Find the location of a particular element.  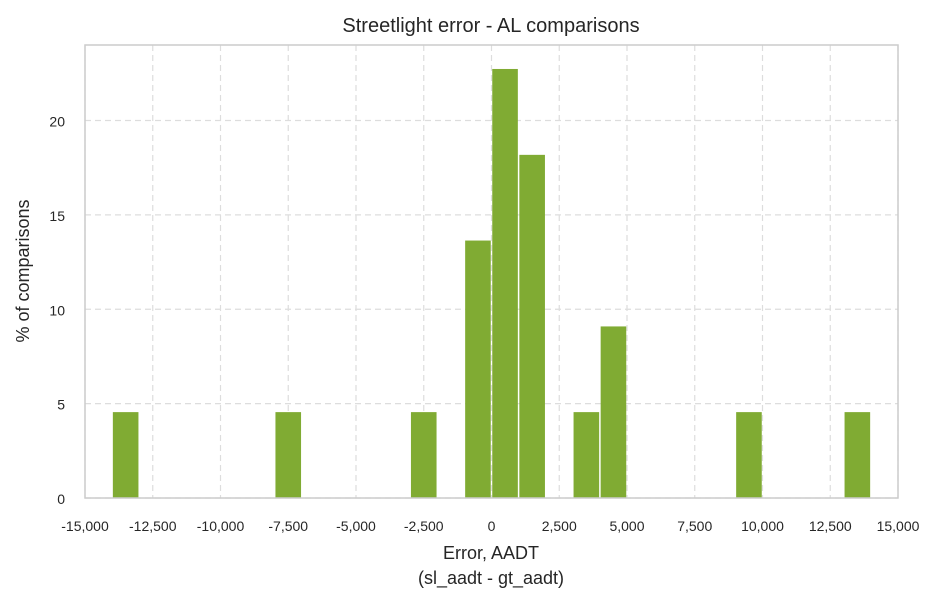

x-tick-label: 7,500 is located at coordinates (694, 526).